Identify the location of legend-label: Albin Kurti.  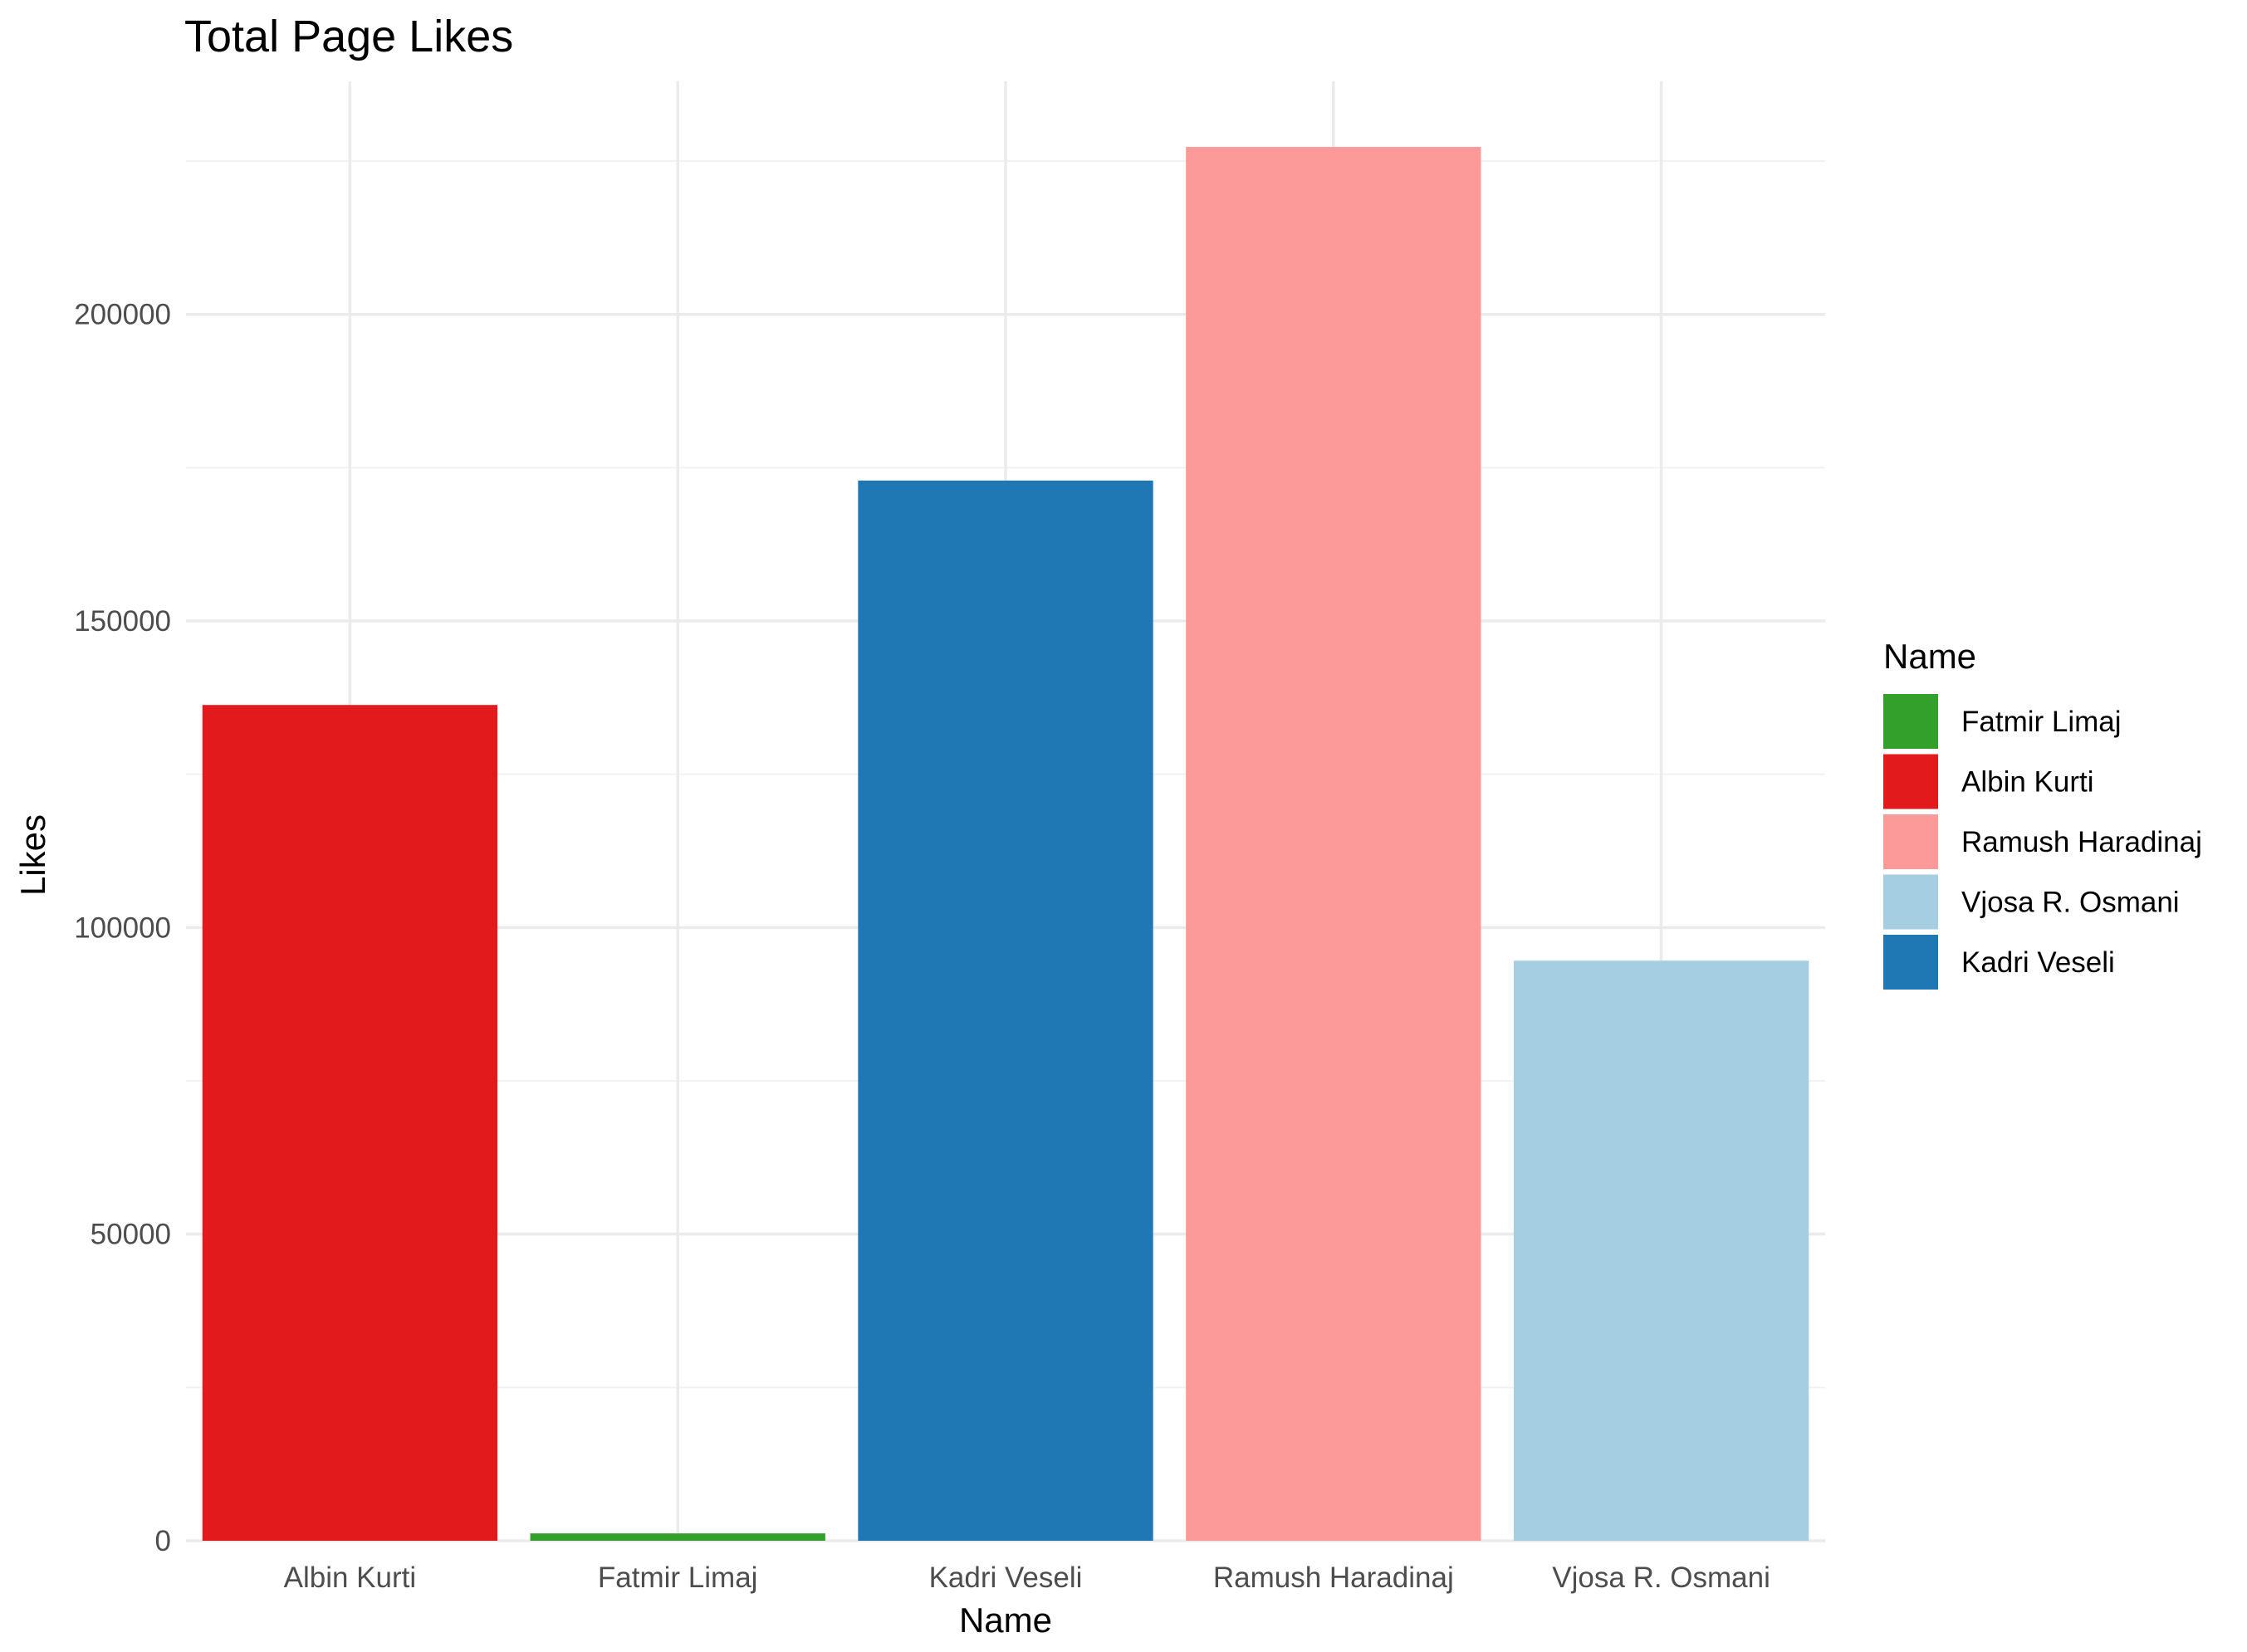
(2027, 782).